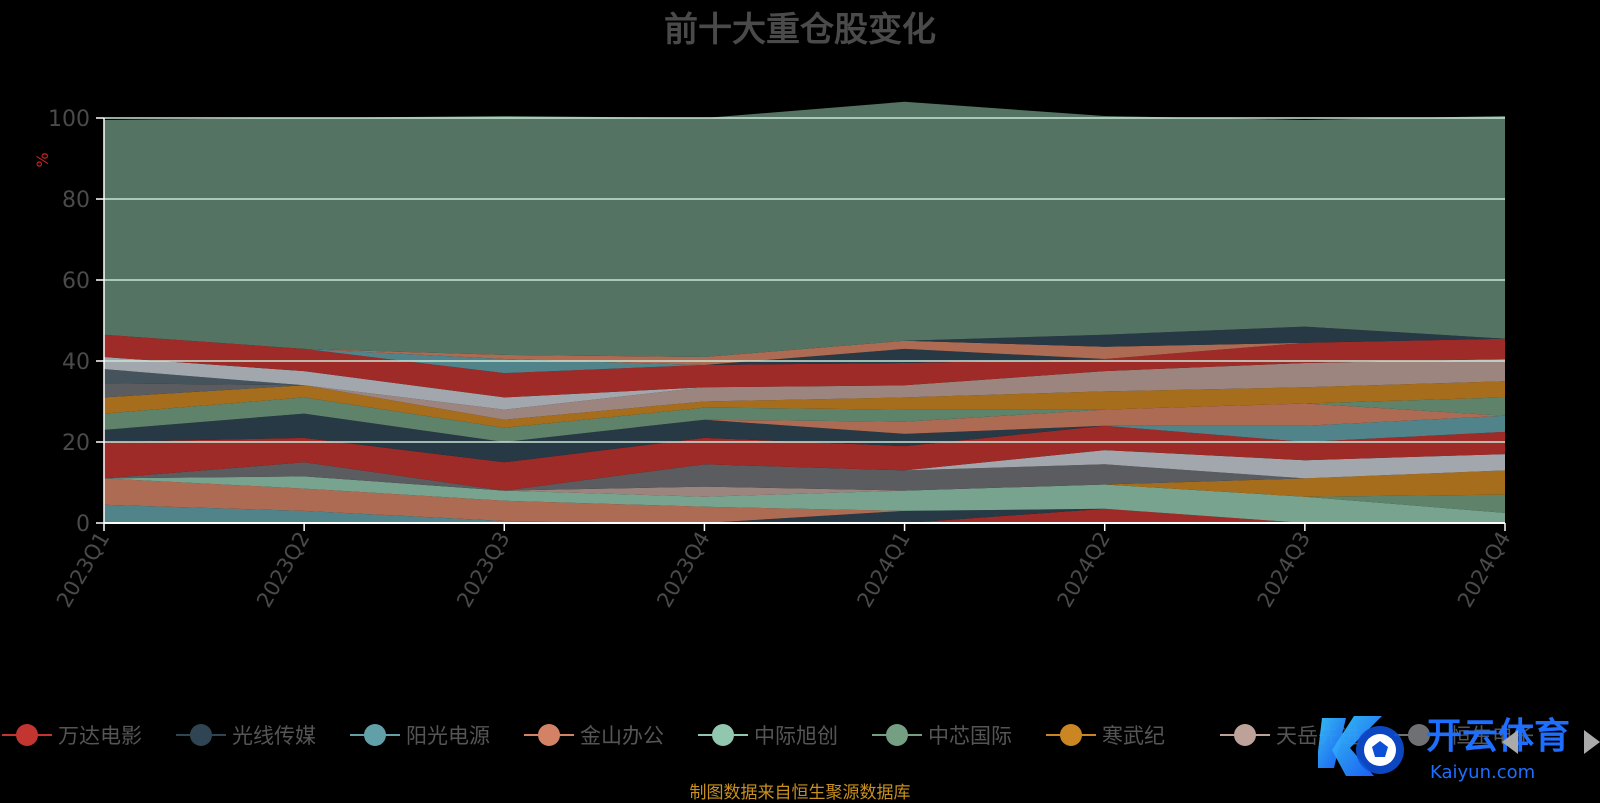 The width and height of the screenshot is (1600, 803). I want to click on legend-label: 中芯国际, so click(970, 736).